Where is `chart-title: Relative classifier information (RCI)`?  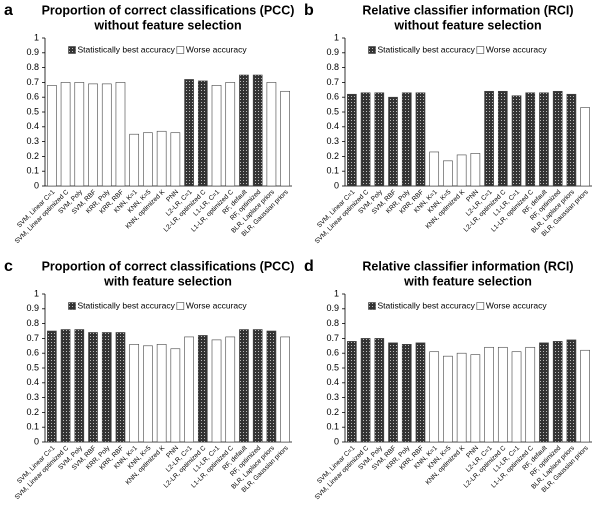
chart-title: Relative classifier information (RCI) is located at coordinates (467, 10).